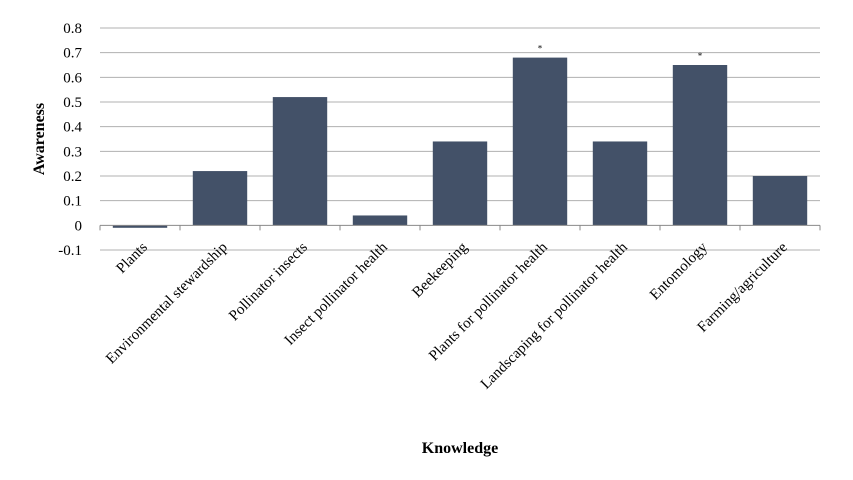 This screenshot has height=480, width=853. What do you see at coordinates (70, 140) in the screenshot?
I see `y-axis-ticks: -0.1 0 0.1 0.2 0.3 0.4 0.5 0.6 0.7 0.8` at bounding box center [70, 140].